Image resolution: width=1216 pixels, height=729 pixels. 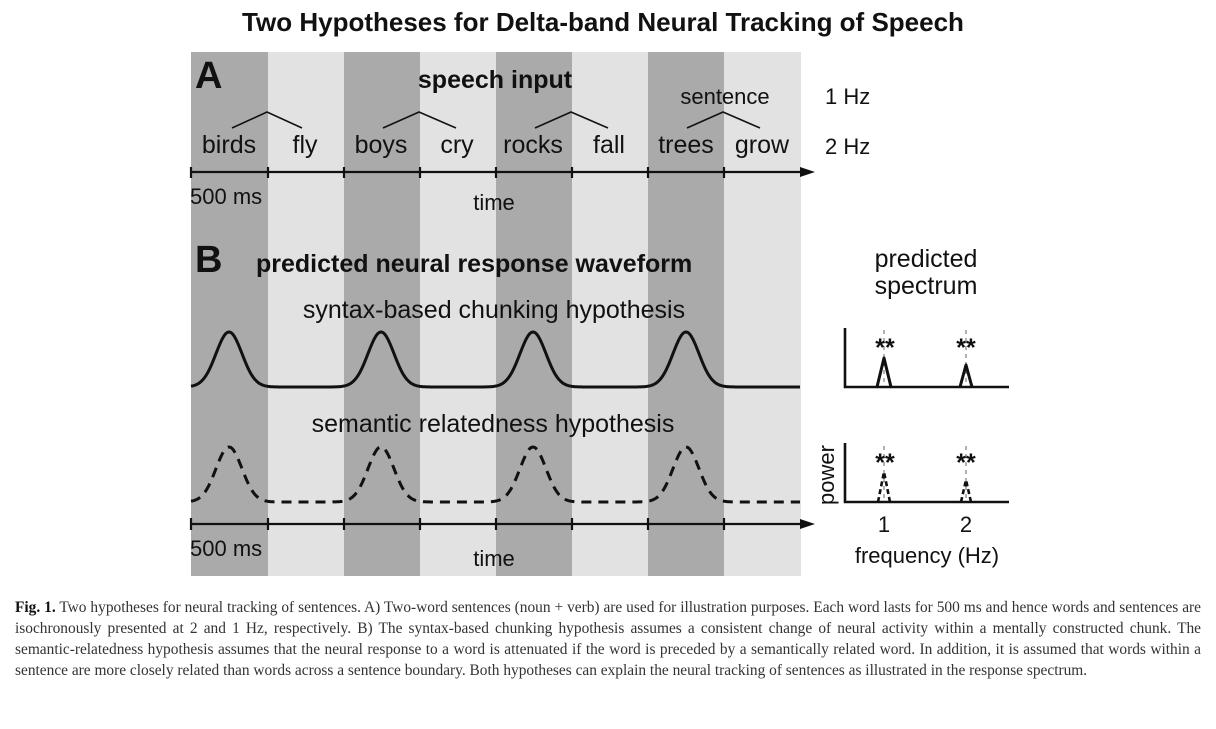 What do you see at coordinates (926, 259) in the screenshot?
I see `spectrum-title-line-1: predicted` at bounding box center [926, 259].